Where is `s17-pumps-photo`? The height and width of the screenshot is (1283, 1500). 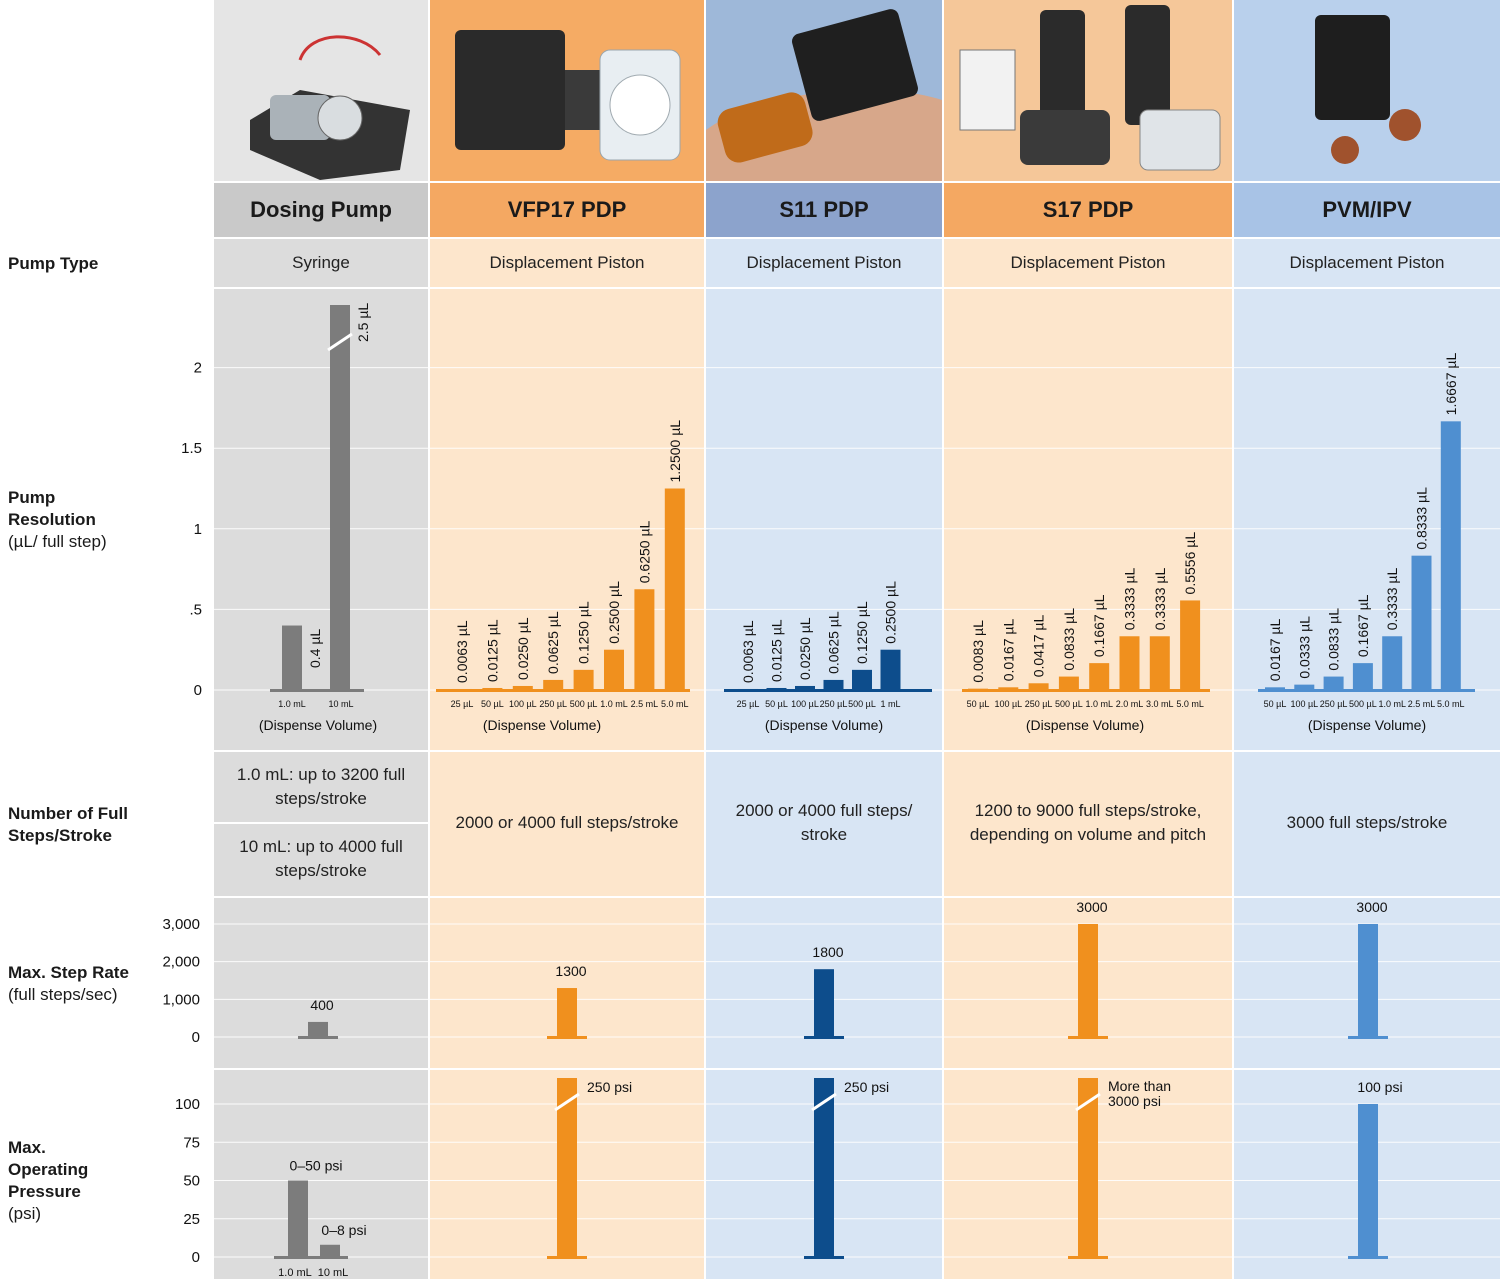 s17-pumps-photo is located at coordinates (1090, 88).